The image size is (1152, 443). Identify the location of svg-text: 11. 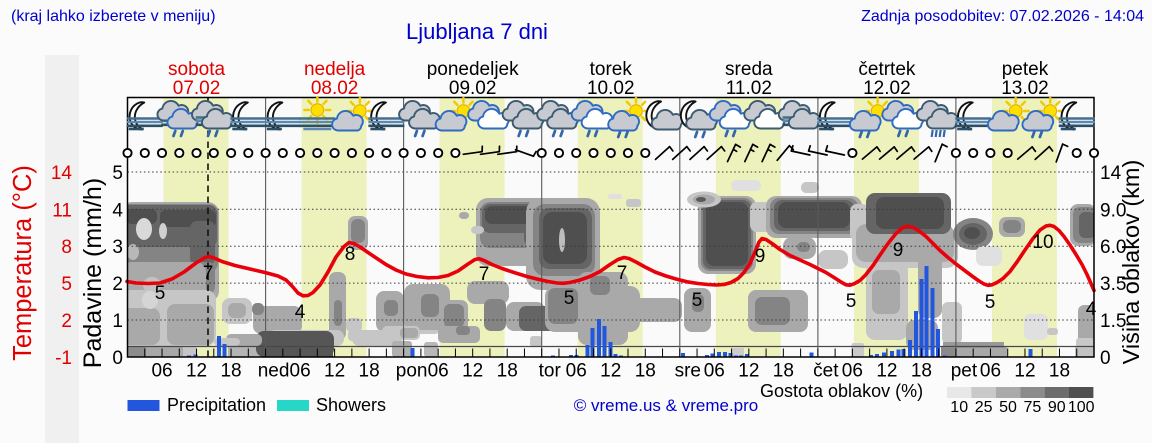
(62, 210).